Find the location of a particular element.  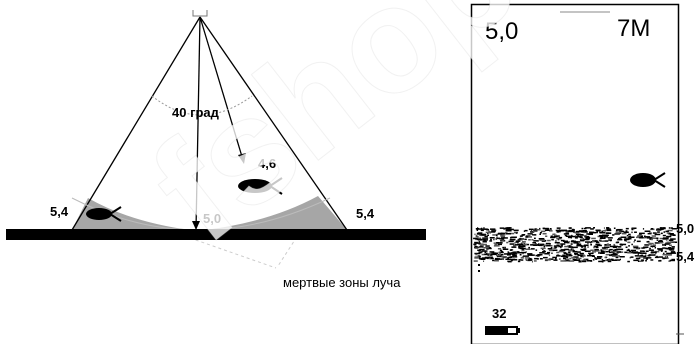

beam-edge-right is located at coordinates (273, 123).